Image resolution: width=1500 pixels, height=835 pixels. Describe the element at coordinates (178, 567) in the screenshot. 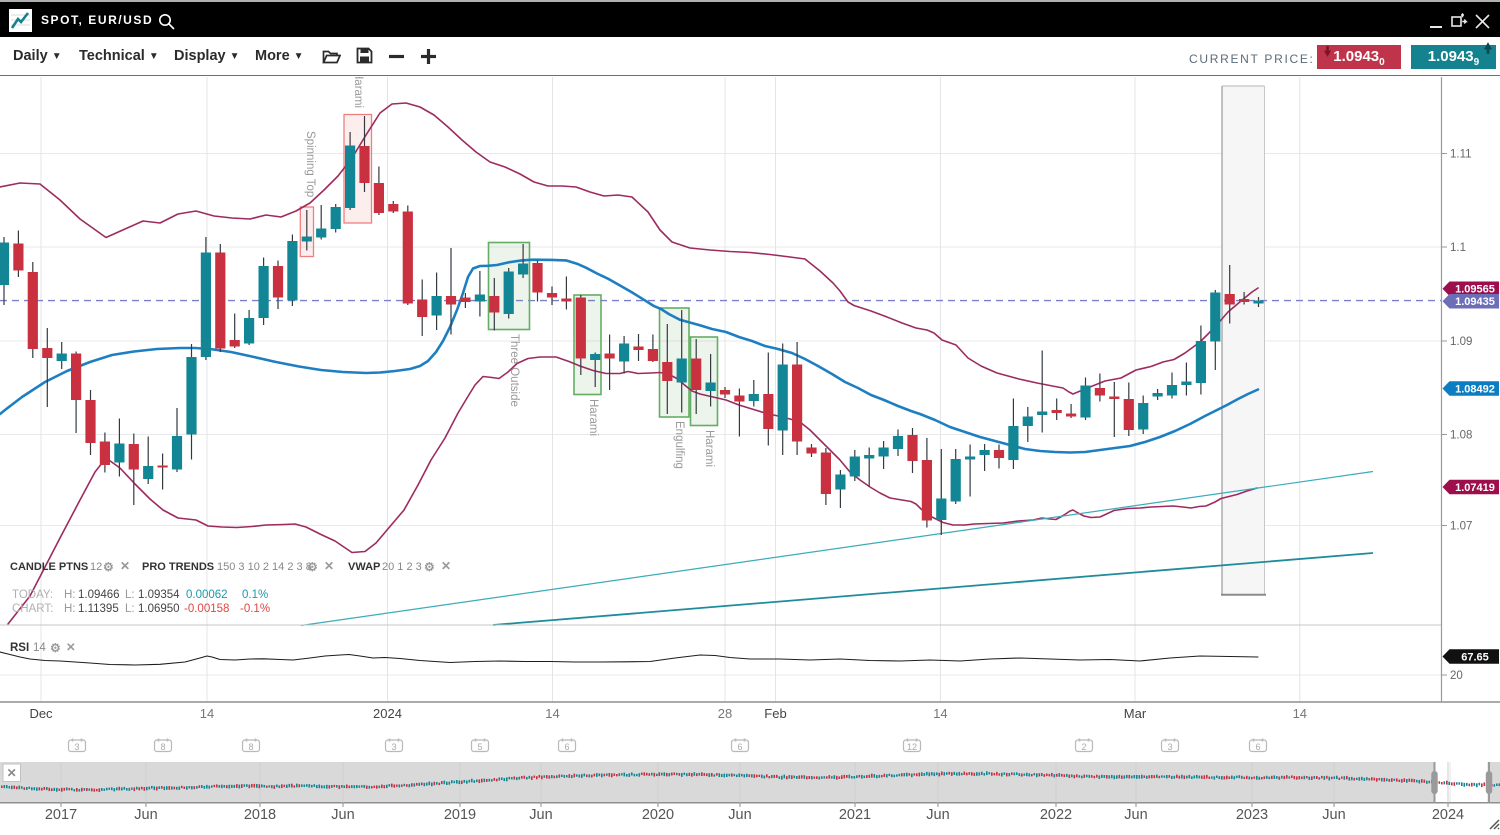

I see `svg-text: PRO TRENDS` at that location.